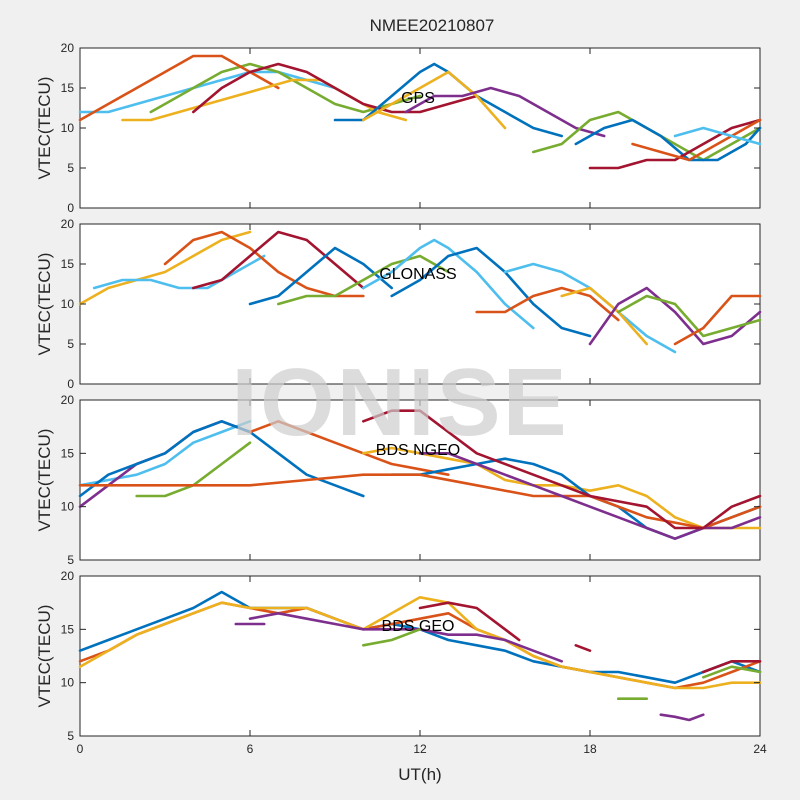 The width and height of the screenshot is (800, 800). What do you see at coordinates (68, 453) in the screenshot?
I see `y-tick-label-2-2: 15` at bounding box center [68, 453].